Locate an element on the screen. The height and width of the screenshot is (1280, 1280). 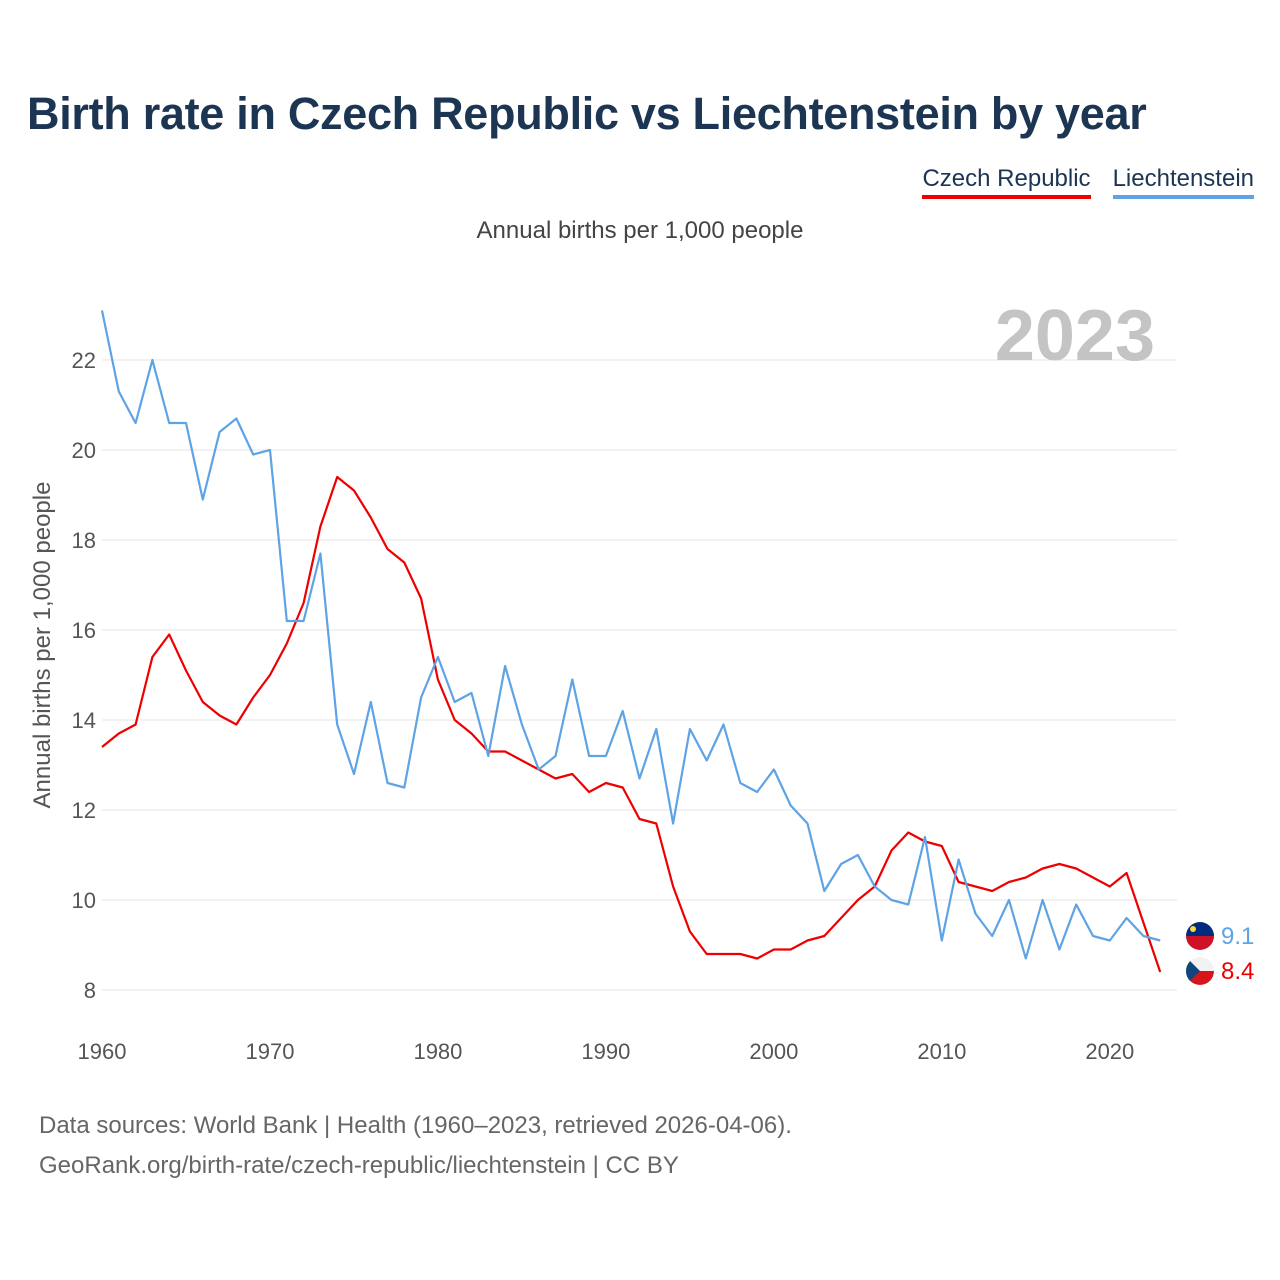
czech-republic-flag-icon is located at coordinates (1200, 971).